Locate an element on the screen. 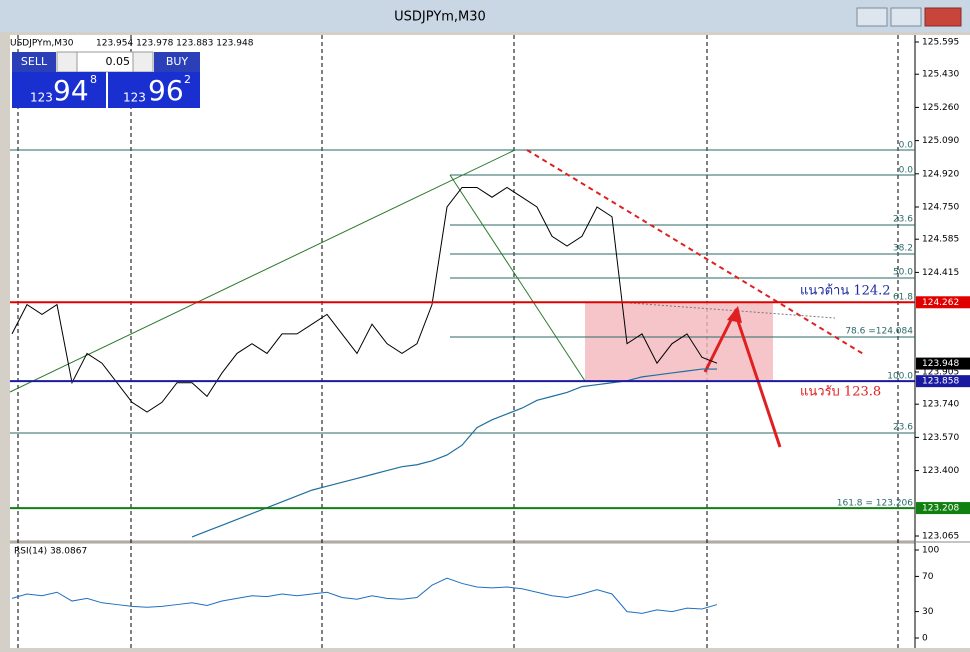 This screenshot has width=970, height=652. symbol-header: USDJPYm,M30 is located at coordinates (42, 44).